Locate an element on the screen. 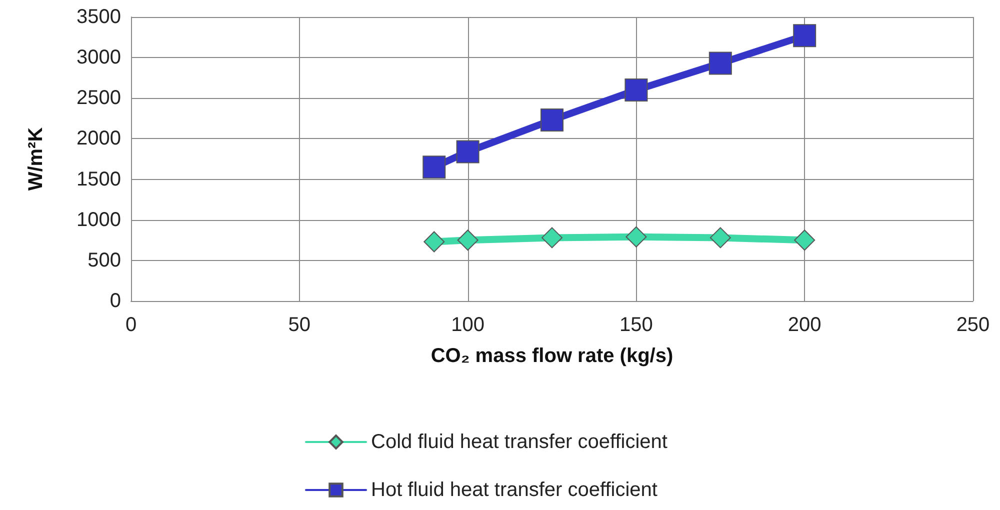 The width and height of the screenshot is (1000, 510). x-tick-label: 150 is located at coordinates (636, 325).